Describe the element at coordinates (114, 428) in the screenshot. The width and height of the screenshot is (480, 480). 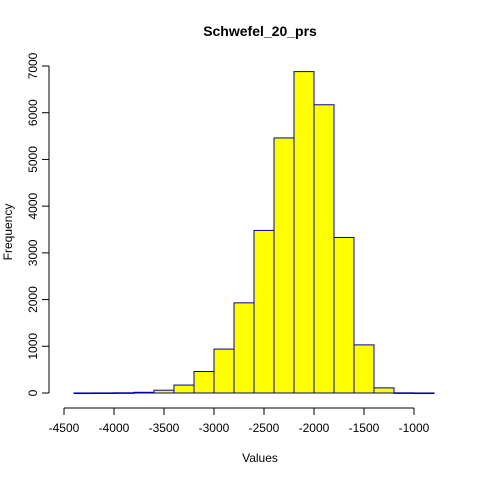
I see `x-tick-label: -4000` at that location.